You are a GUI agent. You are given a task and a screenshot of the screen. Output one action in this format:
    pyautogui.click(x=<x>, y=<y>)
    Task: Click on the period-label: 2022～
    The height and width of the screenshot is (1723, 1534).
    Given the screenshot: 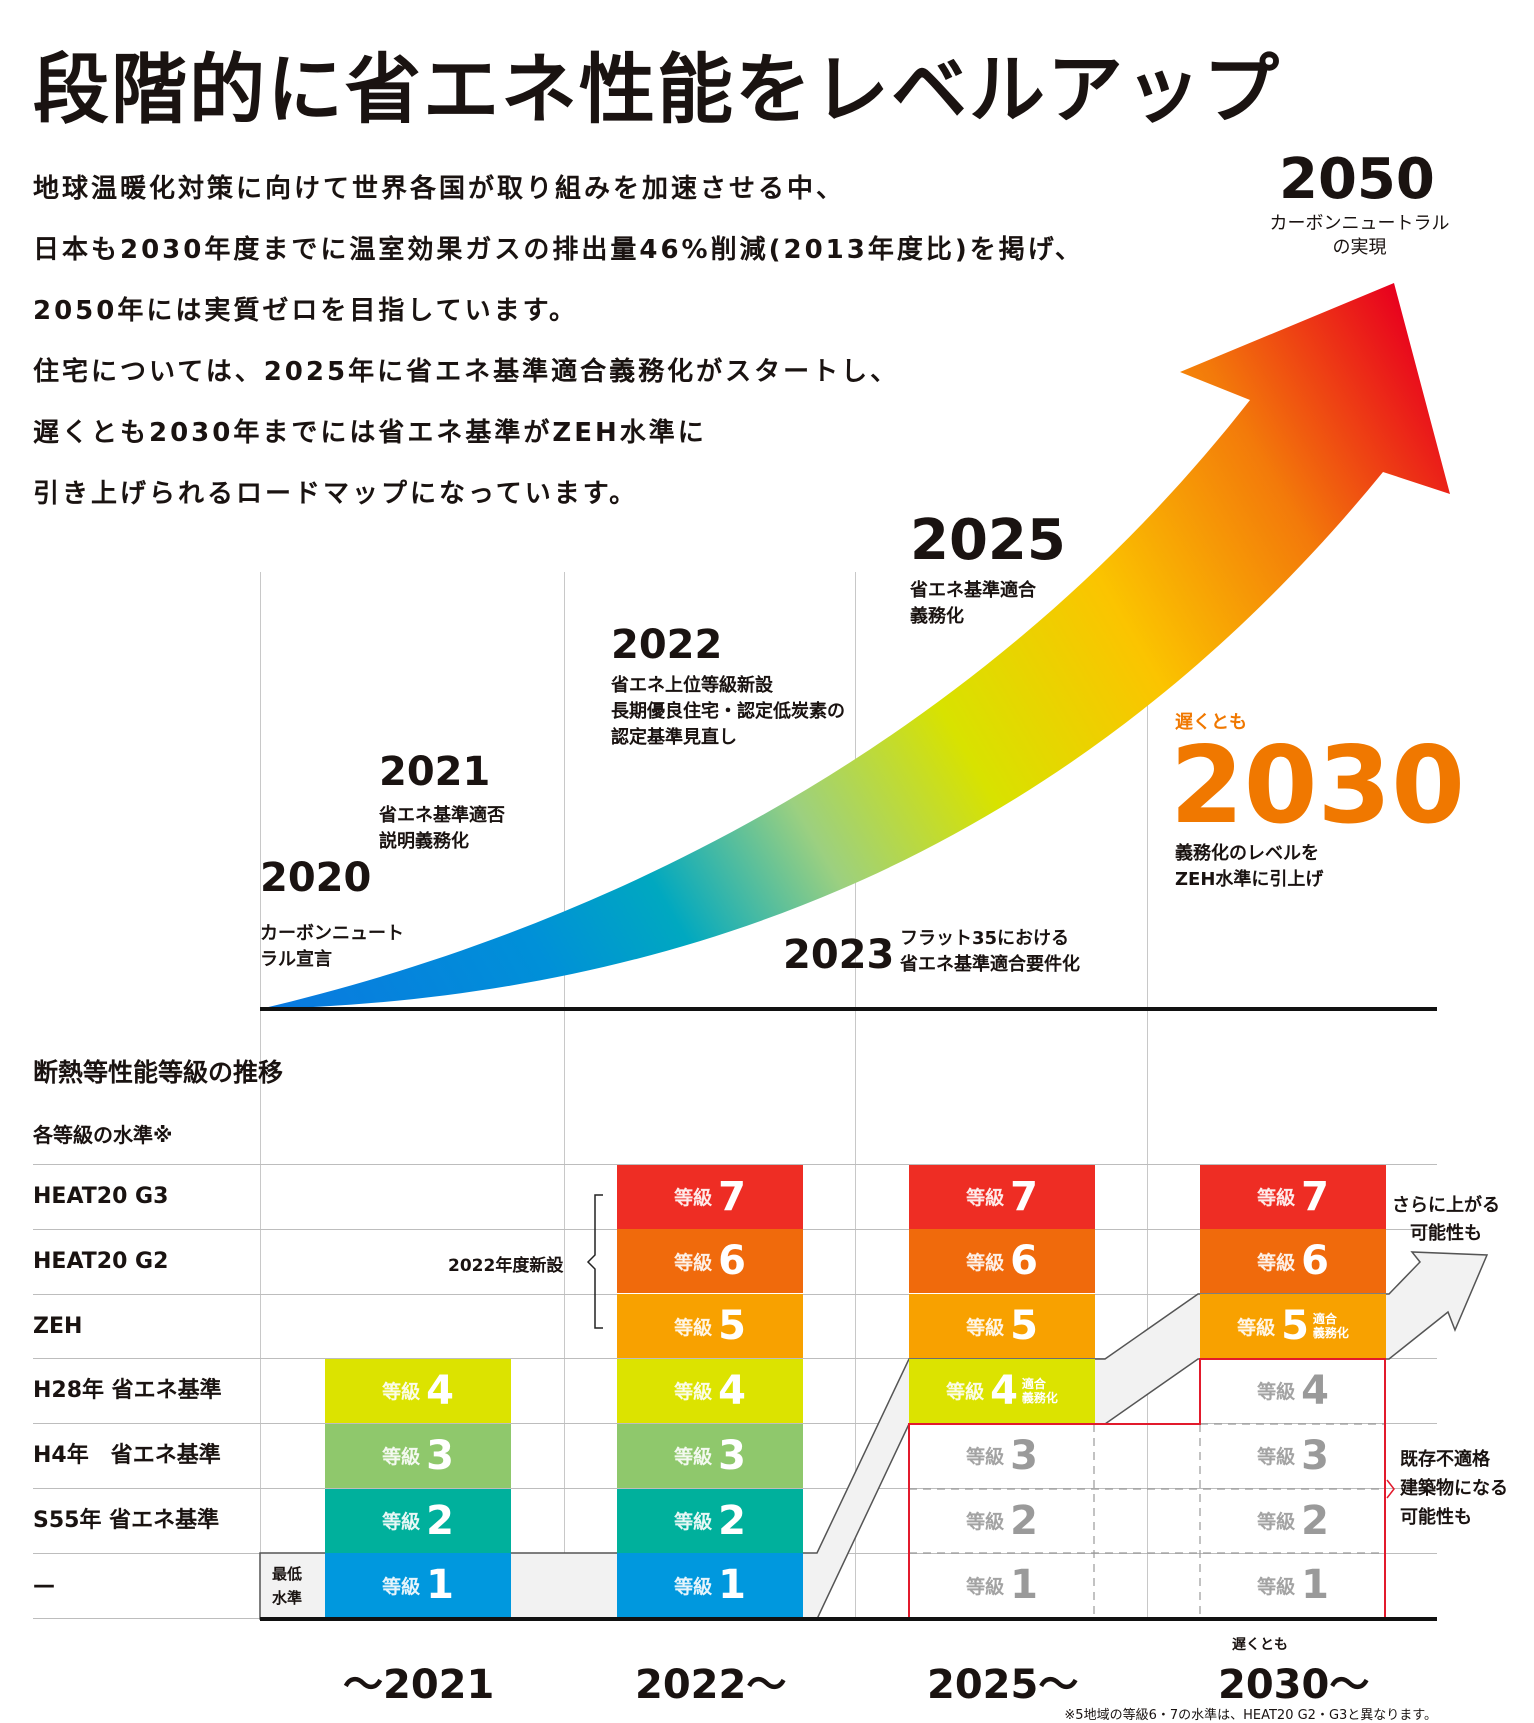 What is the action you would take?
    pyautogui.click(x=711, y=1685)
    